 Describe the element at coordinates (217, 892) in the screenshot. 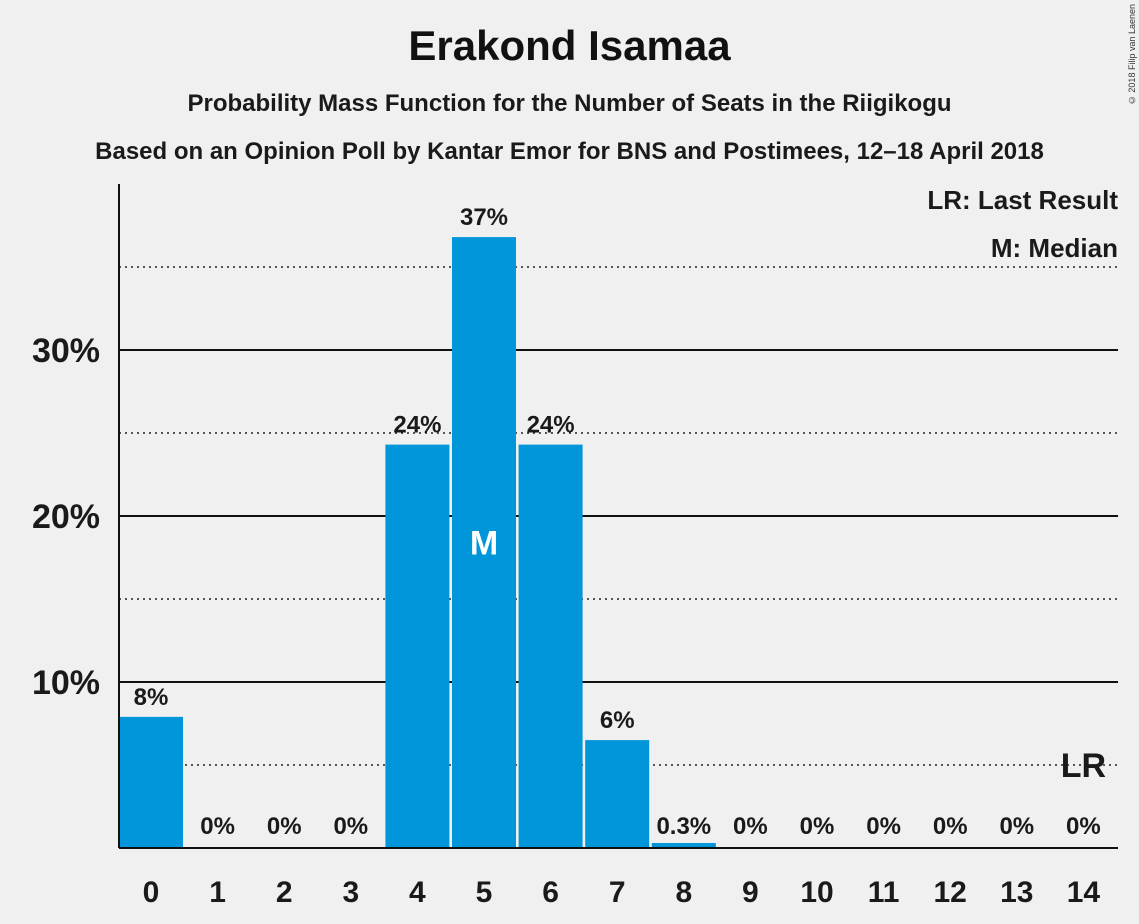

I see `x-tick-label: 1` at that location.